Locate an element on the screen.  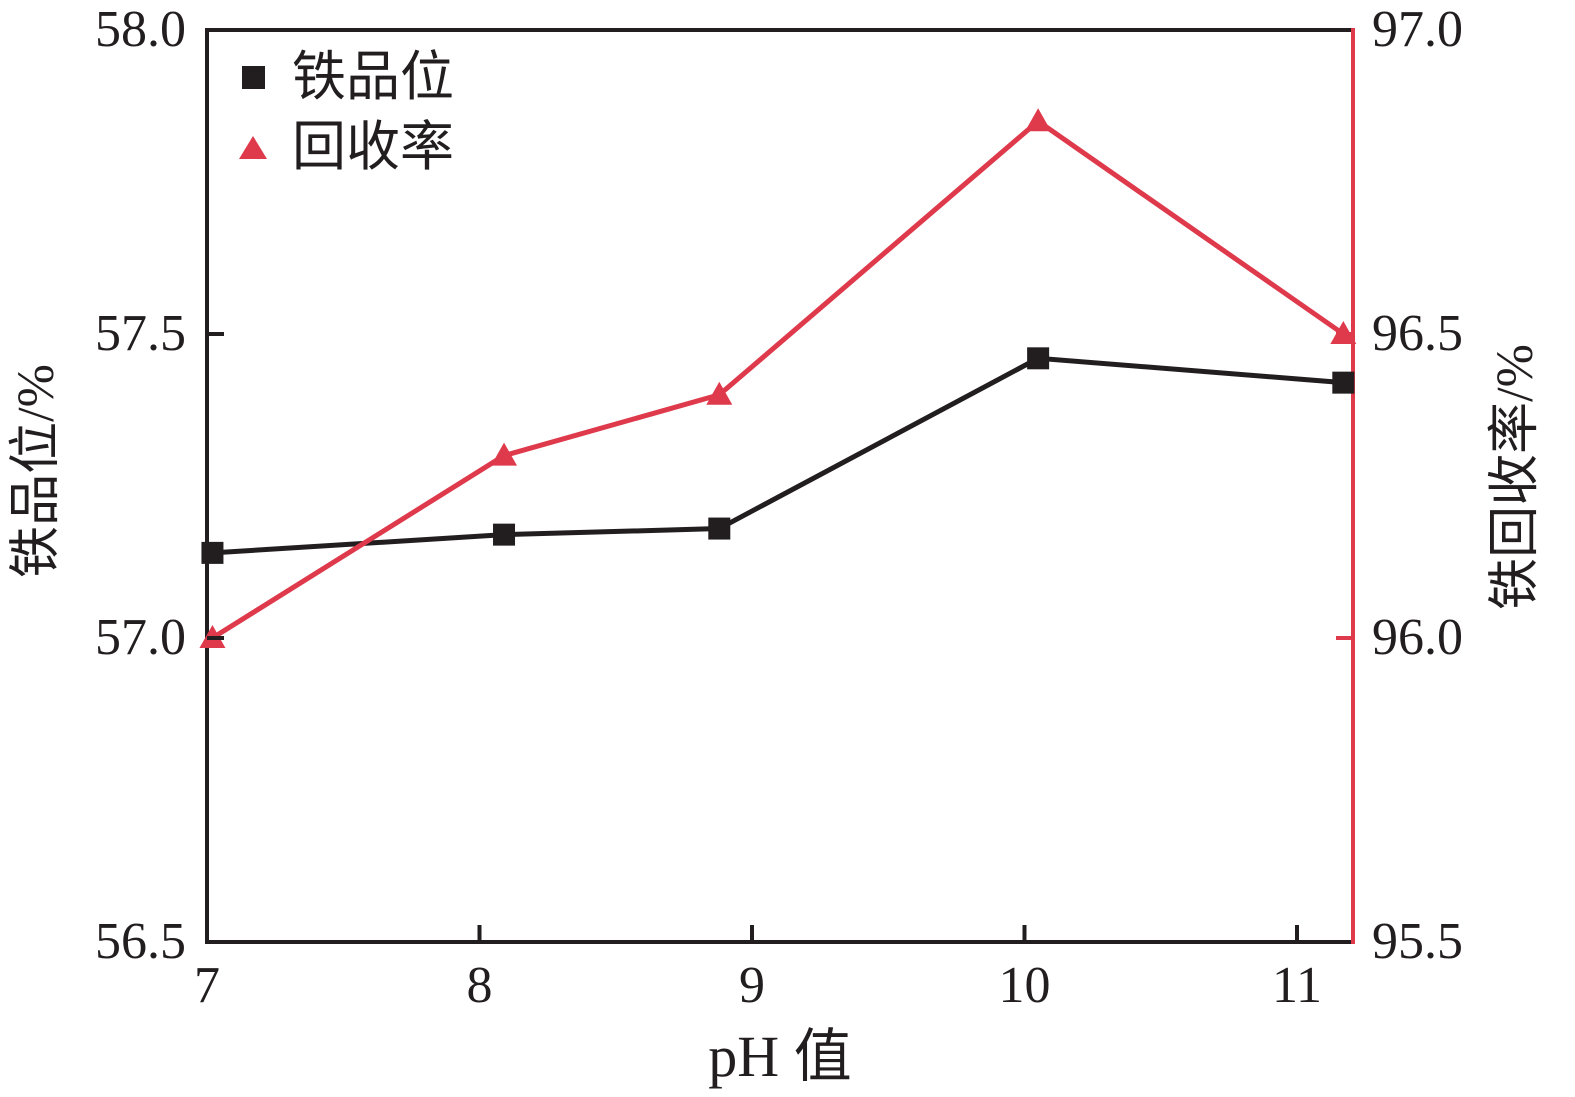
right-axis-tick-label: 97.0 is located at coordinates (1417, 29).